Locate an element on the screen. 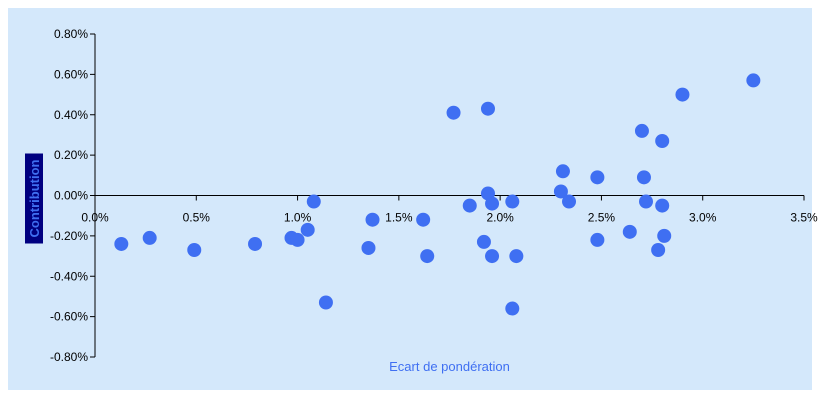 The height and width of the screenshot is (398, 820). x-tick-label: 2.5% is located at coordinates (602, 218).